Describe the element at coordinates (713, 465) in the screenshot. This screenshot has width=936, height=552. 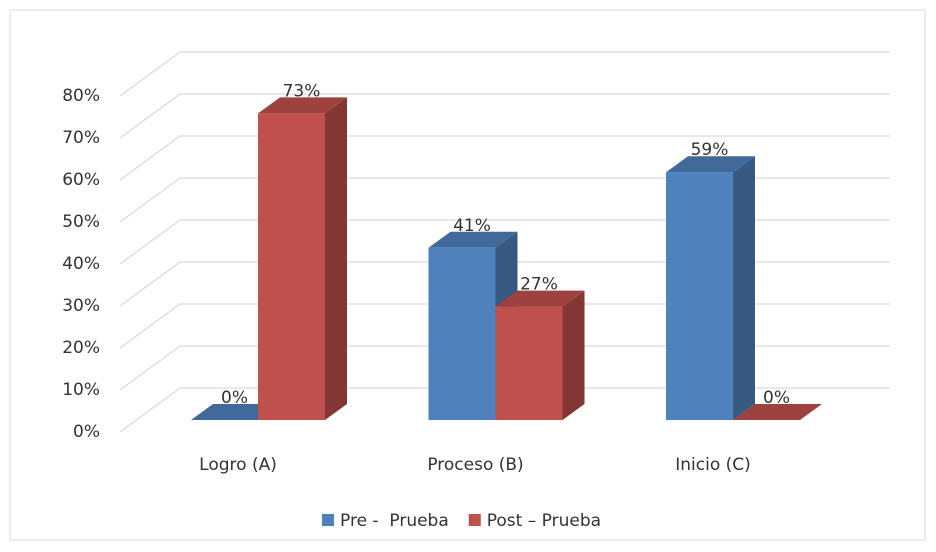
I see `x-tick-label: Inicio (C)` at that location.